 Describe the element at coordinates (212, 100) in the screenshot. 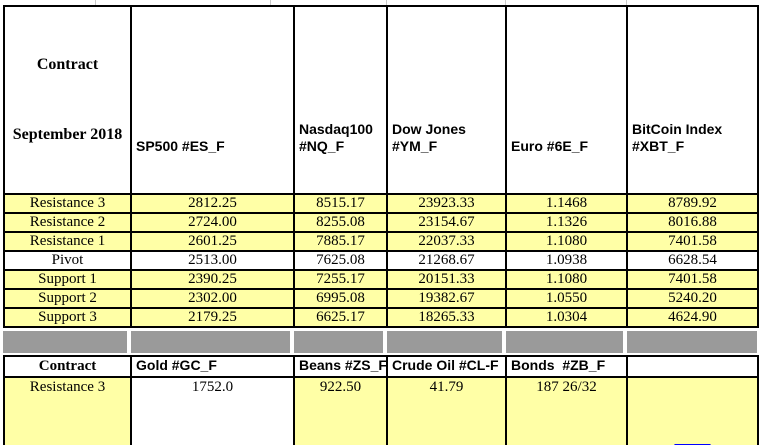

I see `column-header-sp500: SP500 #ES_F` at that location.